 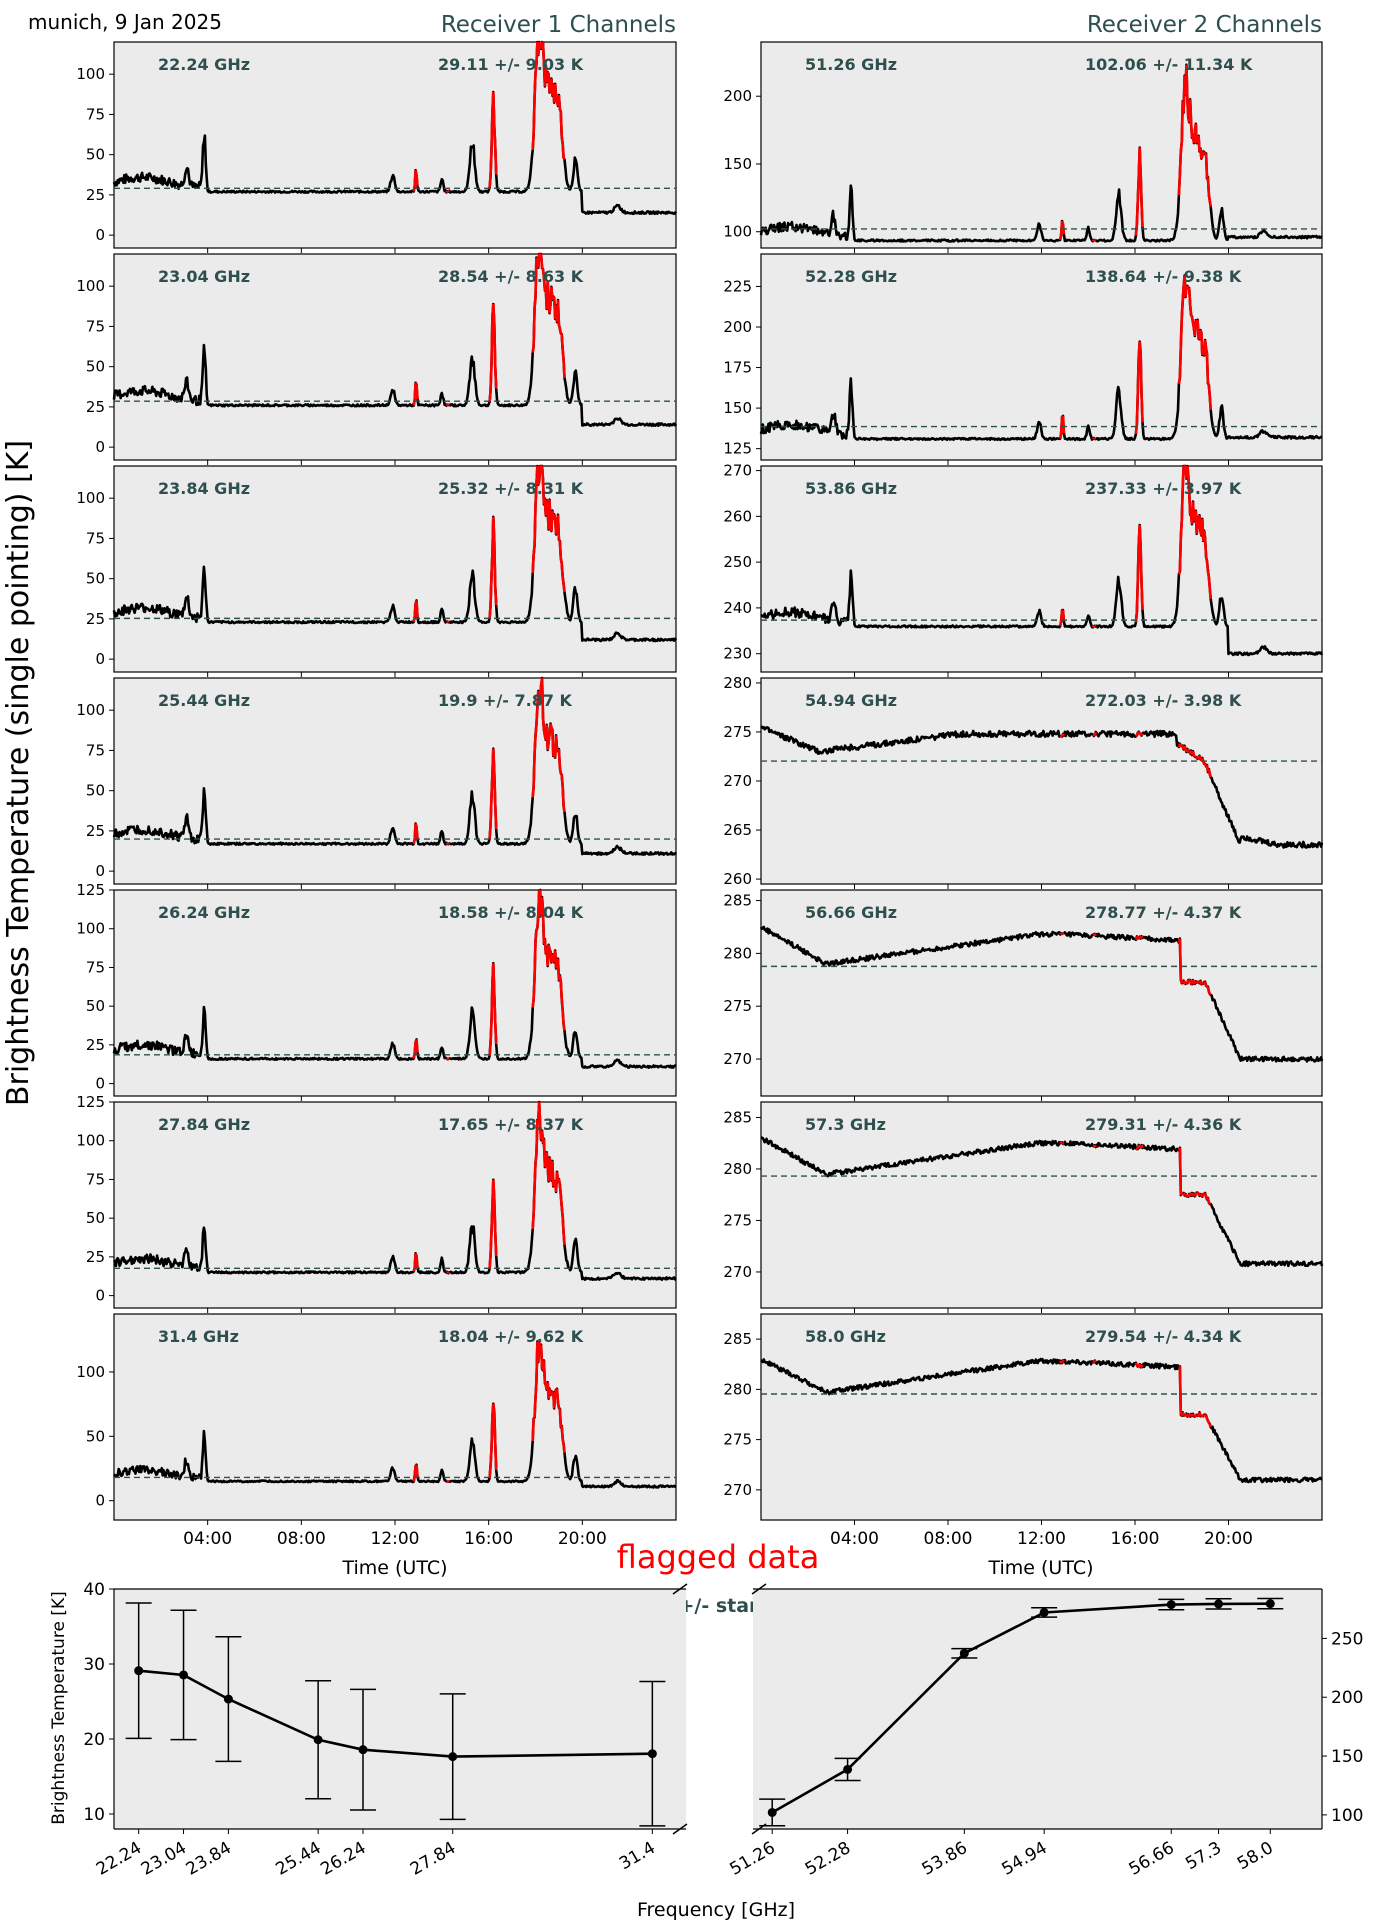 What do you see at coordinates (1347, 1816) in the screenshot?
I see `summary-y-tick-label: 100` at bounding box center [1347, 1816].